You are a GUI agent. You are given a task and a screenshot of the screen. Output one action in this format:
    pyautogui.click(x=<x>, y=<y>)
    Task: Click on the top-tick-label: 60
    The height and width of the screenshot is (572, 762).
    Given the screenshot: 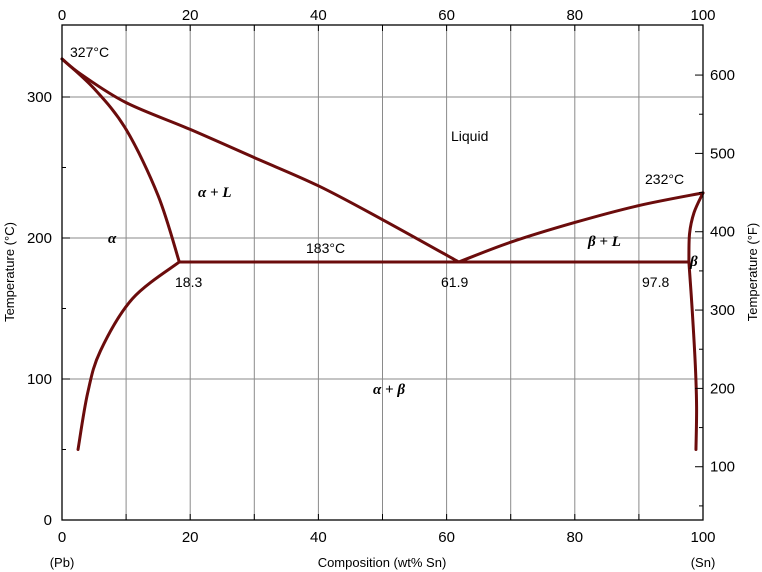 What is the action you would take?
    pyautogui.click(x=446, y=15)
    